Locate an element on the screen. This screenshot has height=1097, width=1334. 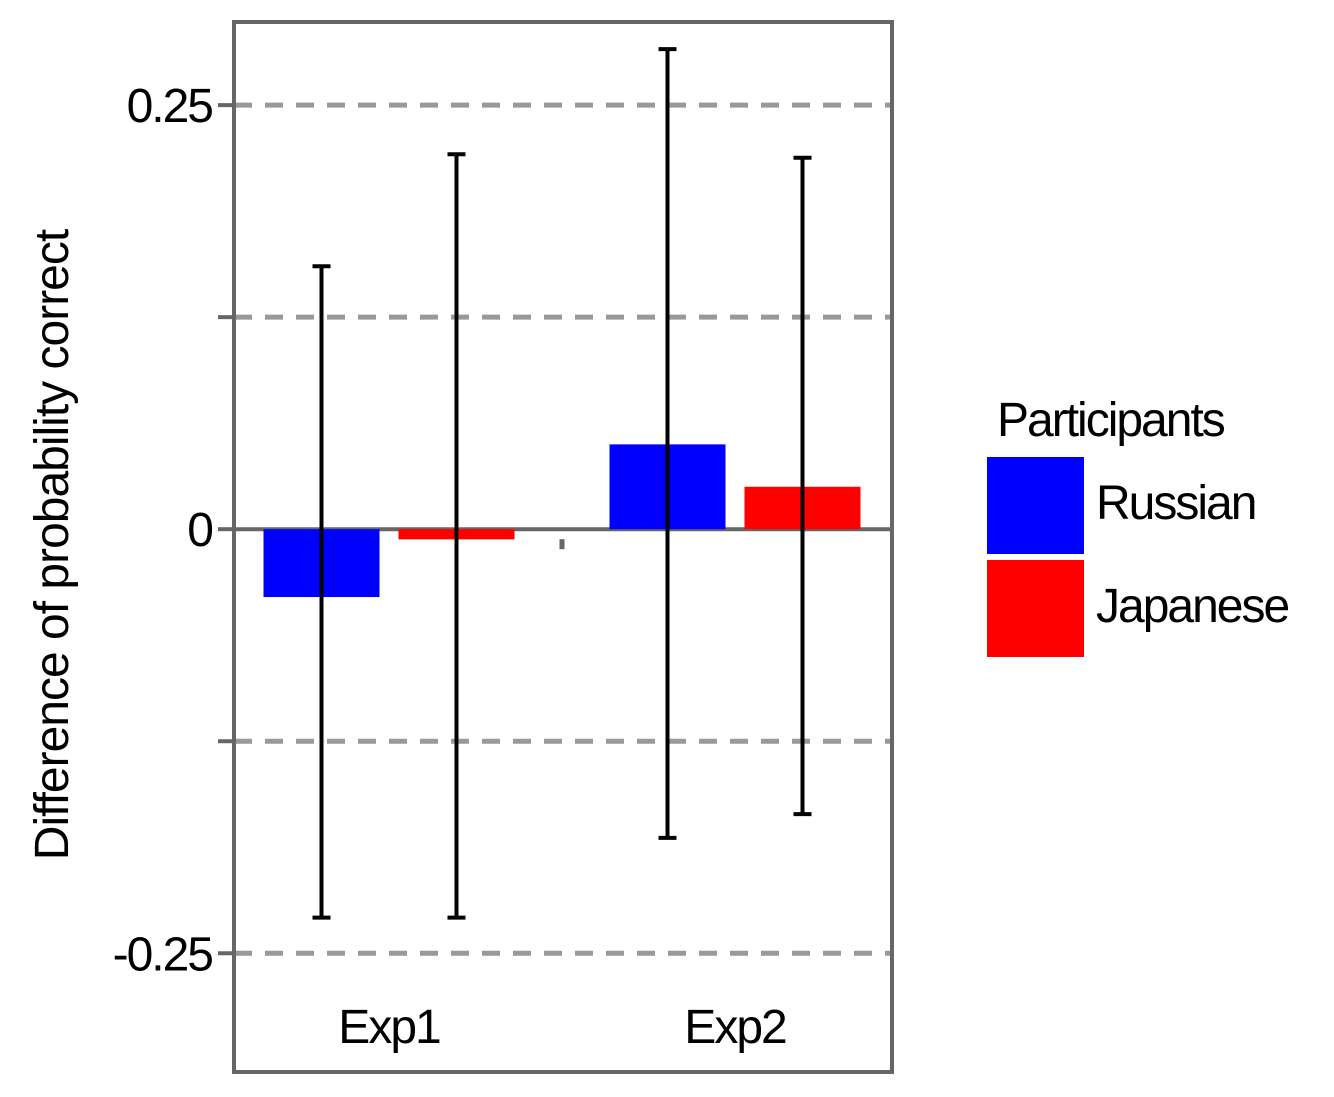
x-category-label: Exp2 is located at coordinates (735, 1027).